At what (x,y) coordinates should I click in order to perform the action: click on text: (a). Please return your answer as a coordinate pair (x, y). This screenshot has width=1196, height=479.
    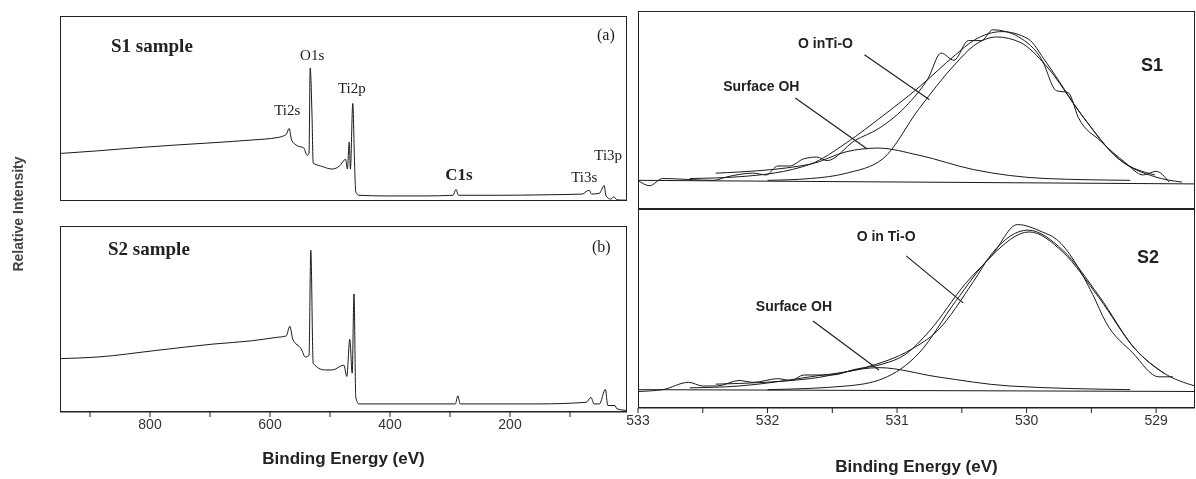
    Looking at the image, I should click on (606, 34).